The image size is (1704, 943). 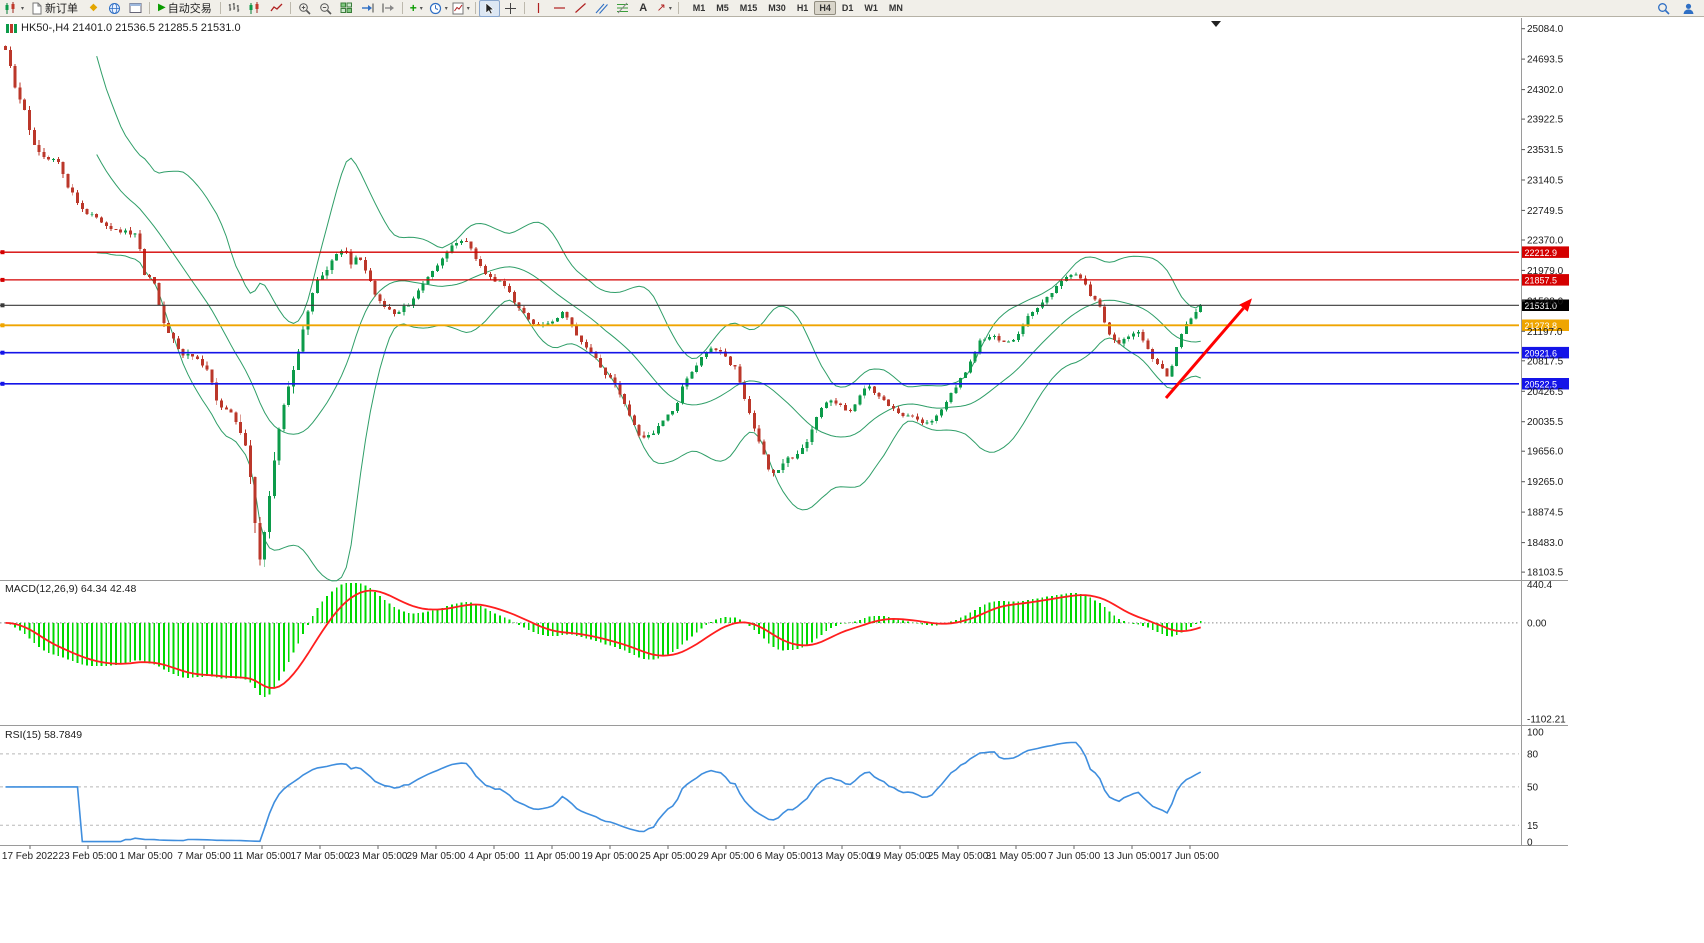 I want to click on zoom-out-button, so click(x=325, y=8).